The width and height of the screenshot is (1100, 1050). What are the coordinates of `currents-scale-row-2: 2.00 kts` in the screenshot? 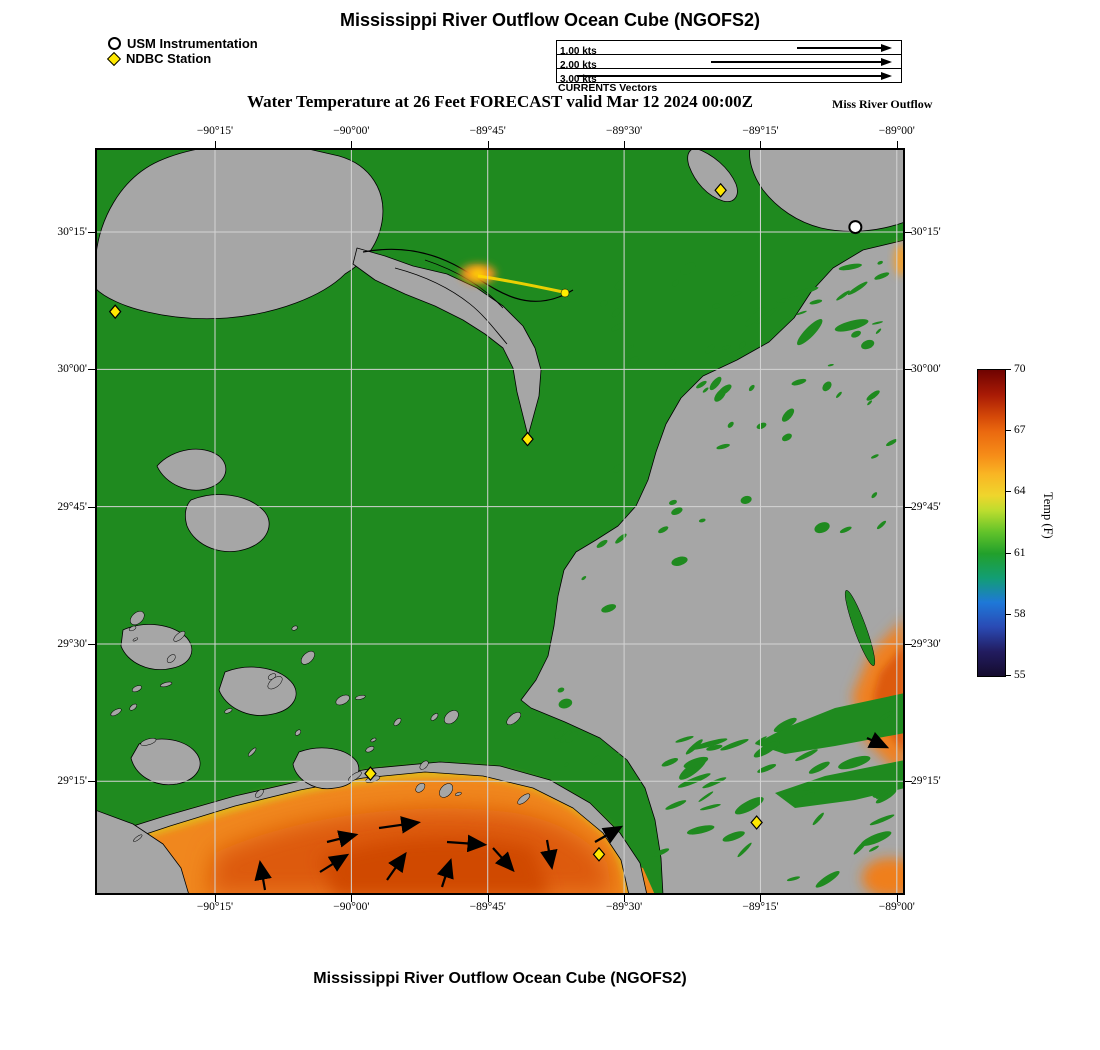 It's located at (729, 63).